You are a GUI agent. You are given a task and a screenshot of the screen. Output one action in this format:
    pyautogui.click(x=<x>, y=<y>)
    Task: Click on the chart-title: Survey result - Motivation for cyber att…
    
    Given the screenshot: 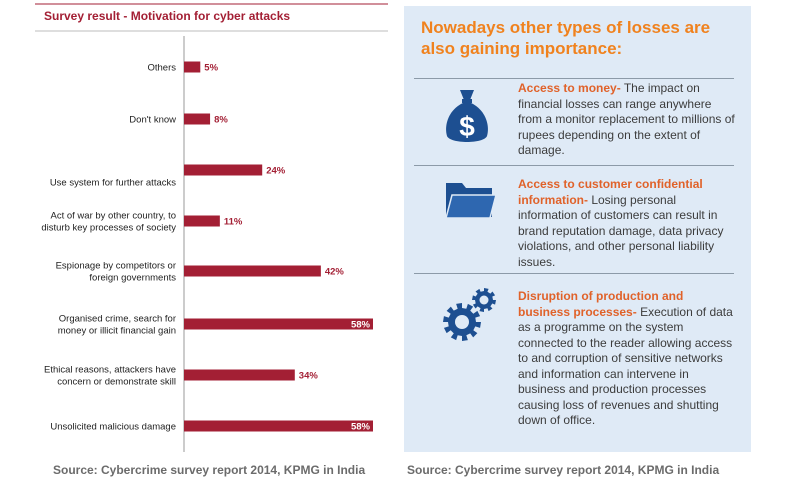 What is the action you would take?
    pyautogui.click(x=167, y=16)
    